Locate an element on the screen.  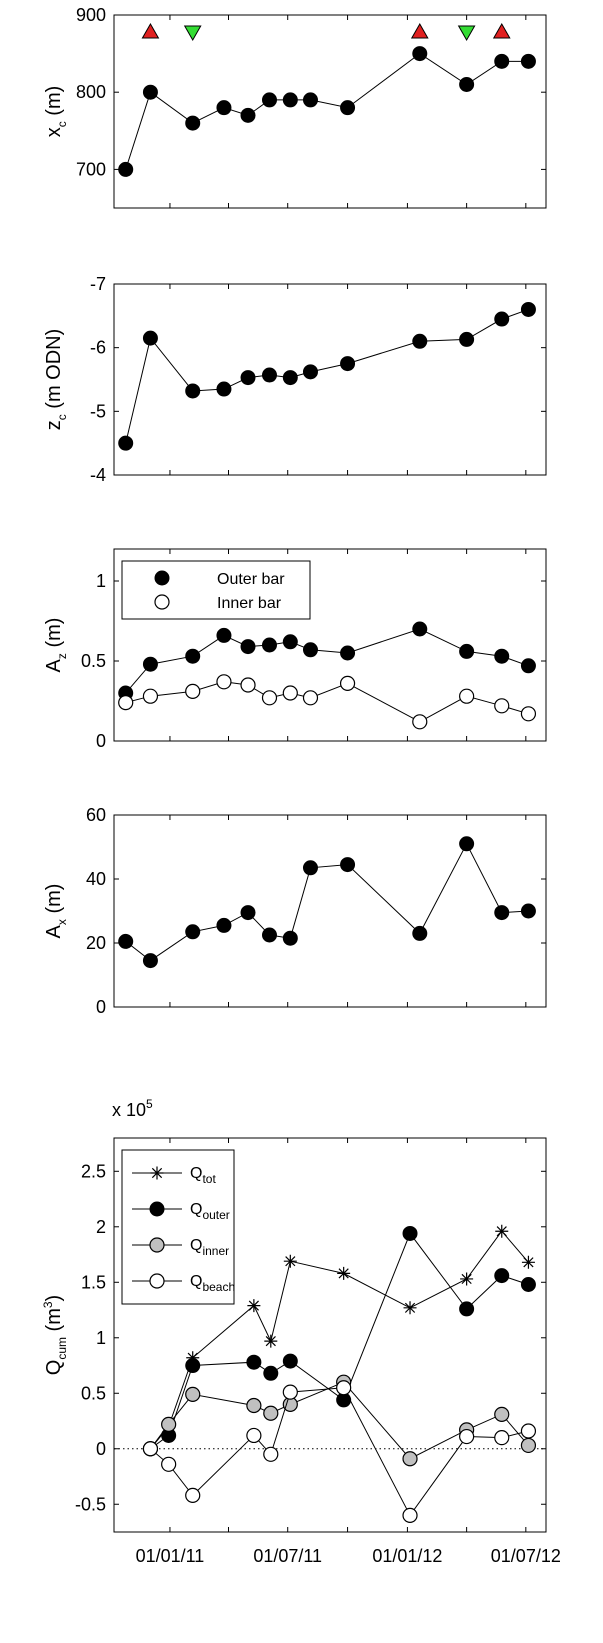
y-tick-label: -0.5 is located at coordinates (90, 1504).